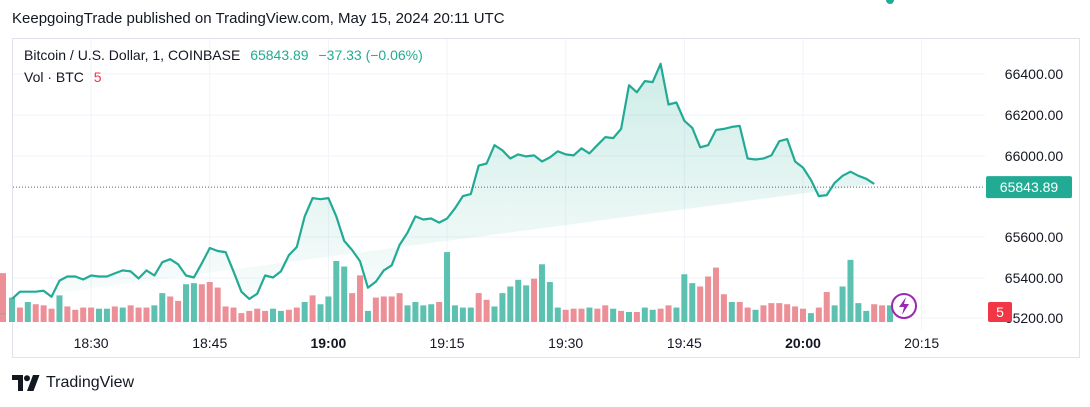 The height and width of the screenshot is (407, 1090). Describe the element at coordinates (328, 343) in the screenshot. I see `x-tick-label: 19:00` at that location.